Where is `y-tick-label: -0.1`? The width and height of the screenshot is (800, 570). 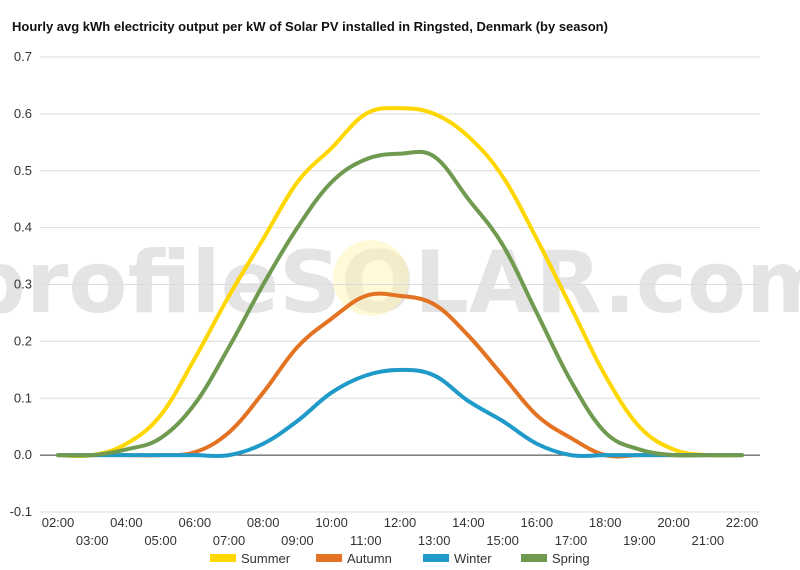
y-tick-label: -0.1 is located at coordinates (21, 511).